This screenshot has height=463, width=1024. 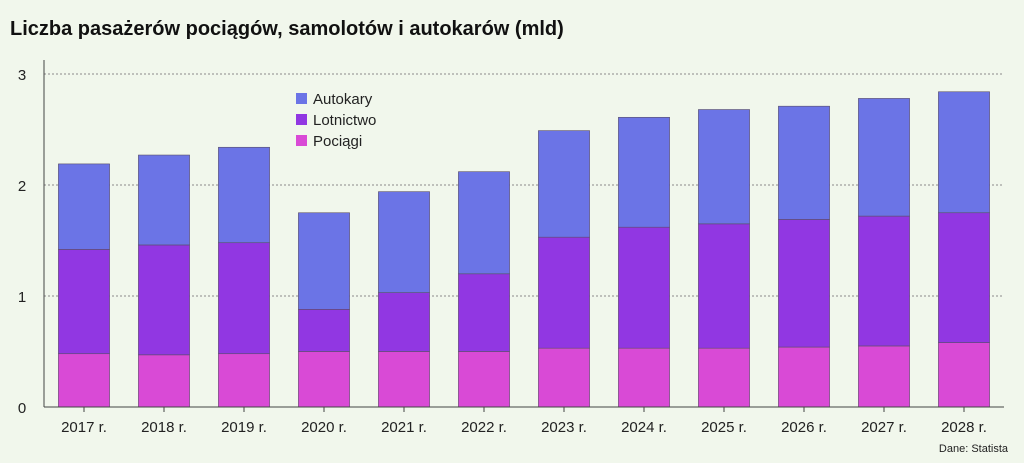 What do you see at coordinates (404, 427) in the screenshot?
I see `x-tick-label: 2021 r.` at bounding box center [404, 427].